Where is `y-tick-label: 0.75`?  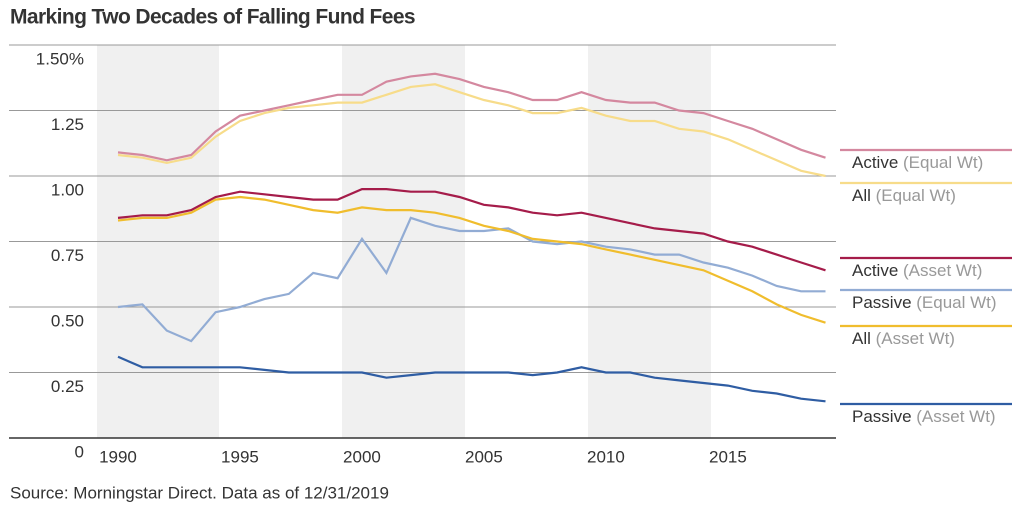 y-tick-label: 0.75 is located at coordinates (67, 255).